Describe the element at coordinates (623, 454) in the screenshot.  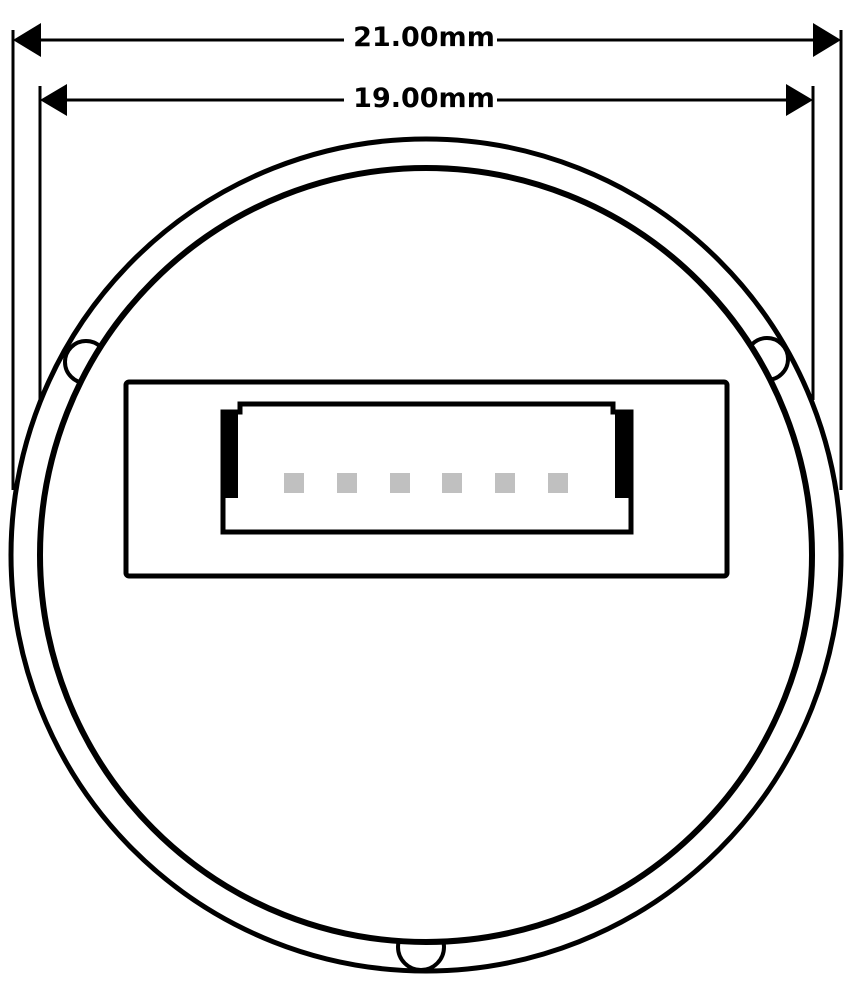
I see `connector-latch-right` at that location.